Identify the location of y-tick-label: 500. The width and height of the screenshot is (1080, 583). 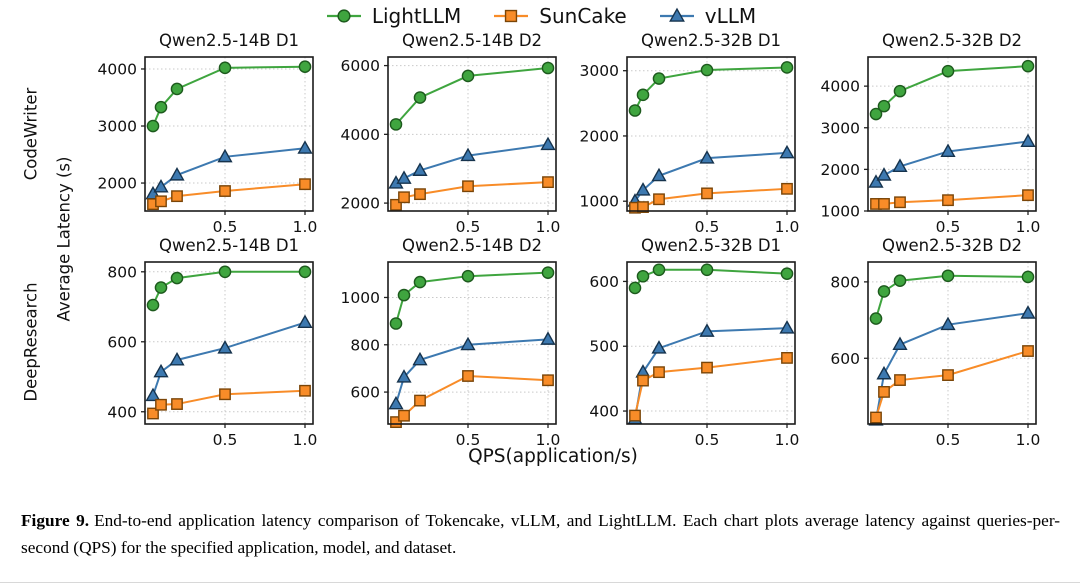
(604, 347).